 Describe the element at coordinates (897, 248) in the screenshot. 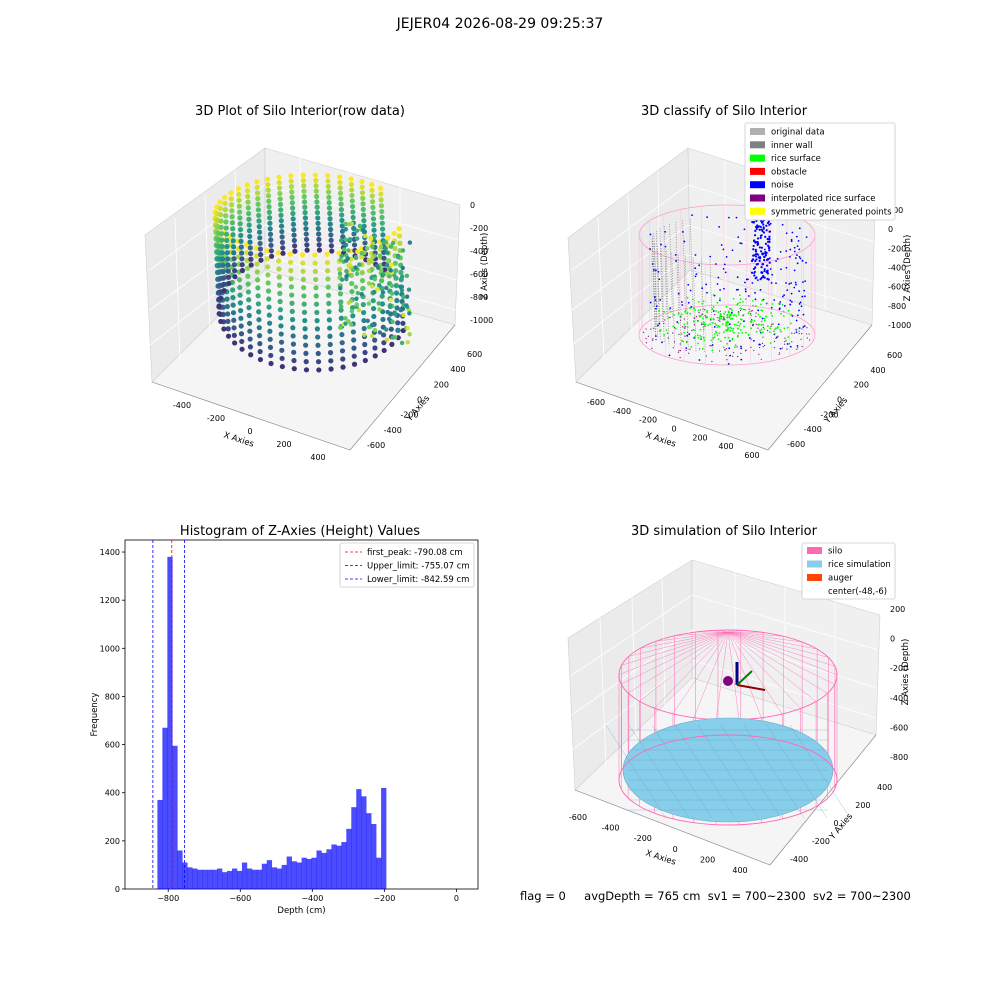

I see `p2-z-tick: -200` at that location.